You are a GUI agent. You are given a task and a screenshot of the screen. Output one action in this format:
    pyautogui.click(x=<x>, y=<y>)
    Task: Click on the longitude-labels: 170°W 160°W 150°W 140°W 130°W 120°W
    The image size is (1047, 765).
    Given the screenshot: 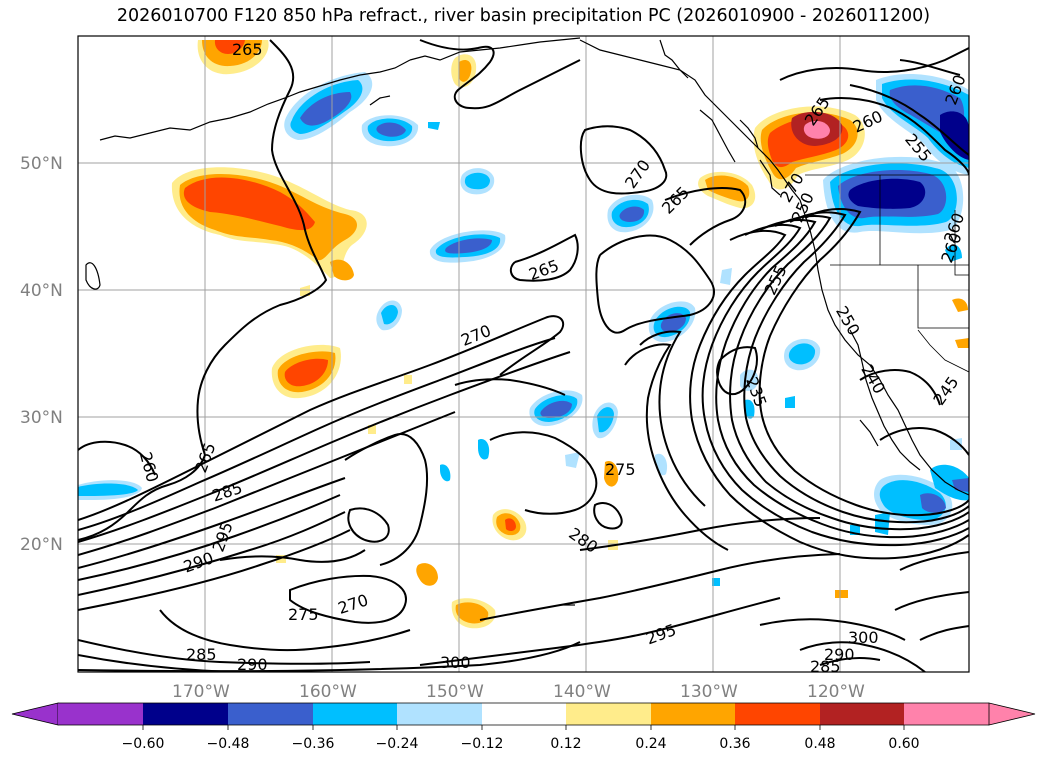 What is the action you would take?
    pyautogui.click(x=518, y=692)
    